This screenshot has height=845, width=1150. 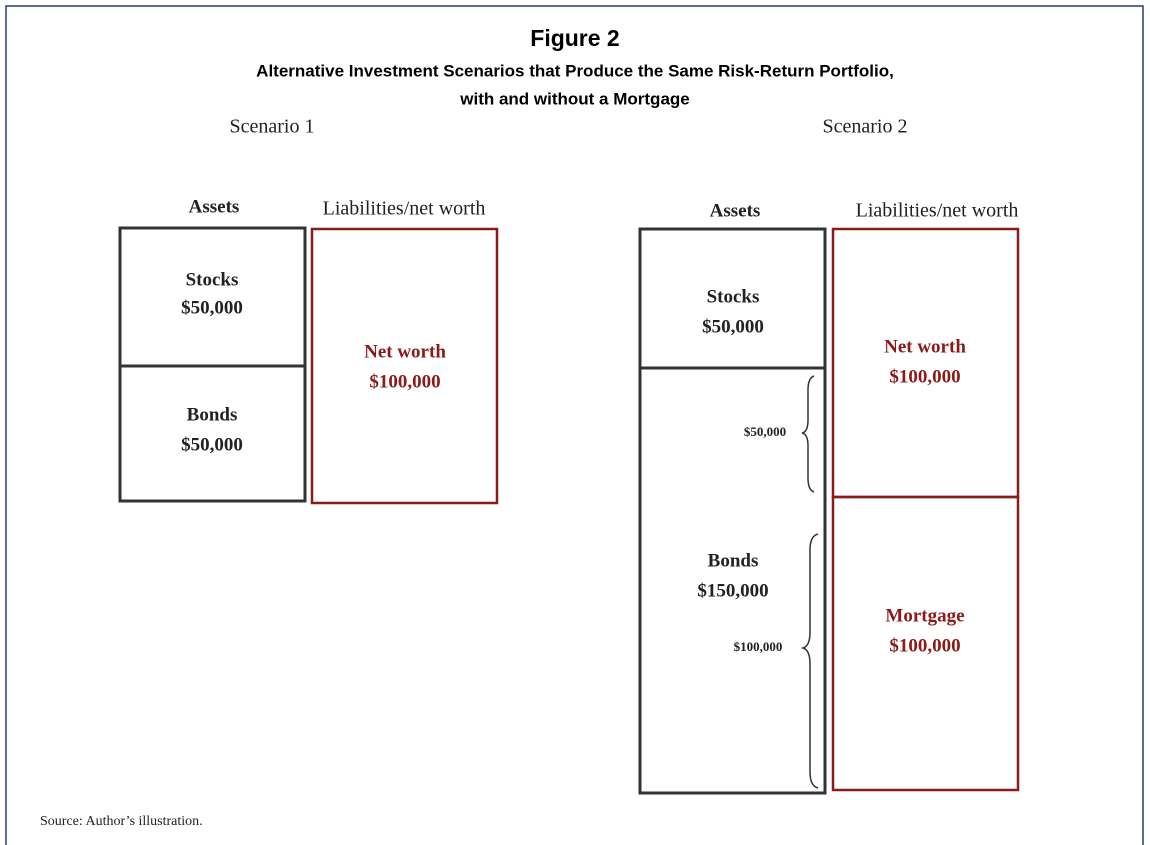 What do you see at coordinates (732, 590) in the screenshot?
I see `asset-amount: $150,000` at bounding box center [732, 590].